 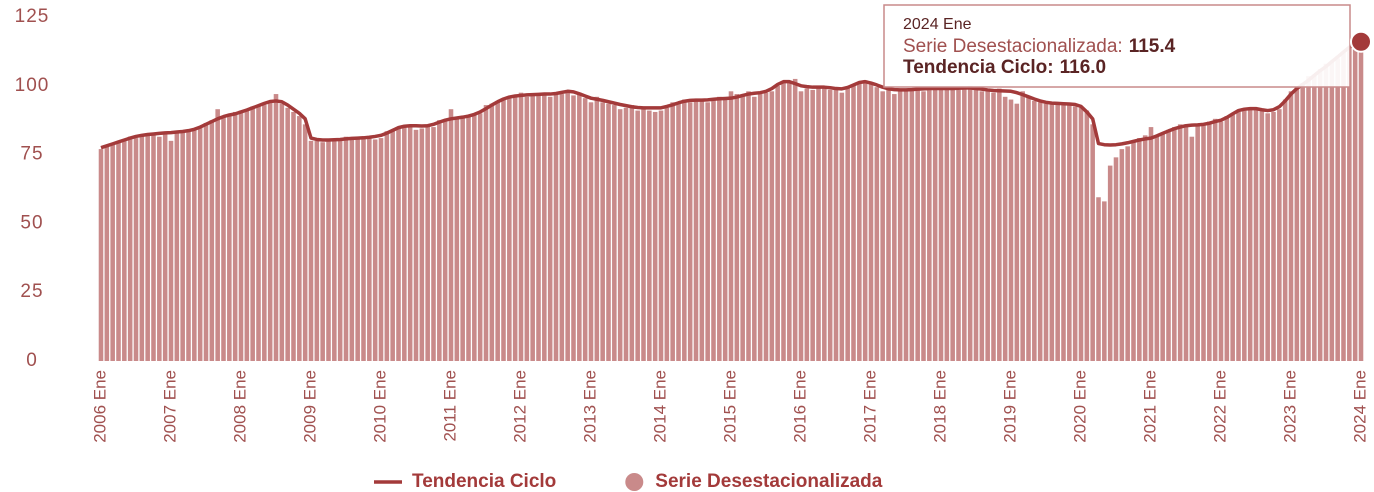 What do you see at coordinates (484, 481) in the screenshot?
I see `legend-label: Tendencia Ciclo` at bounding box center [484, 481].